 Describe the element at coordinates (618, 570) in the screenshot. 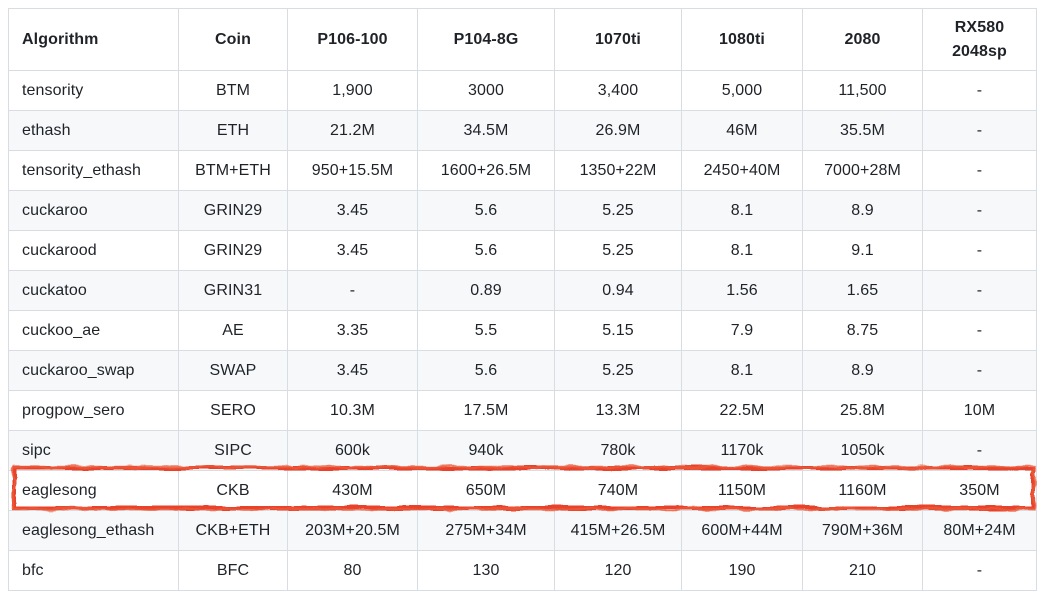

I see `cell: 120` at that location.